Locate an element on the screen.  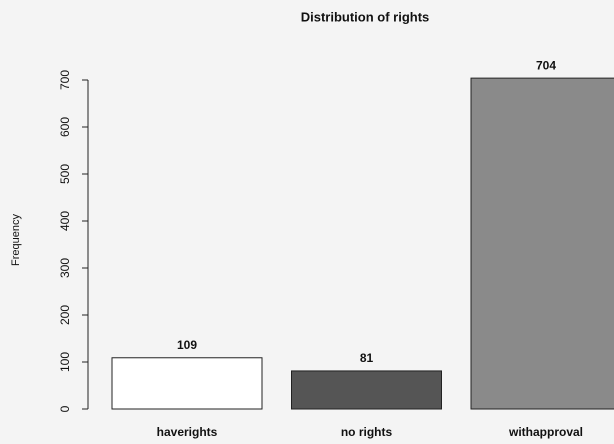
x-tick-label: withapproval is located at coordinates (545, 432).